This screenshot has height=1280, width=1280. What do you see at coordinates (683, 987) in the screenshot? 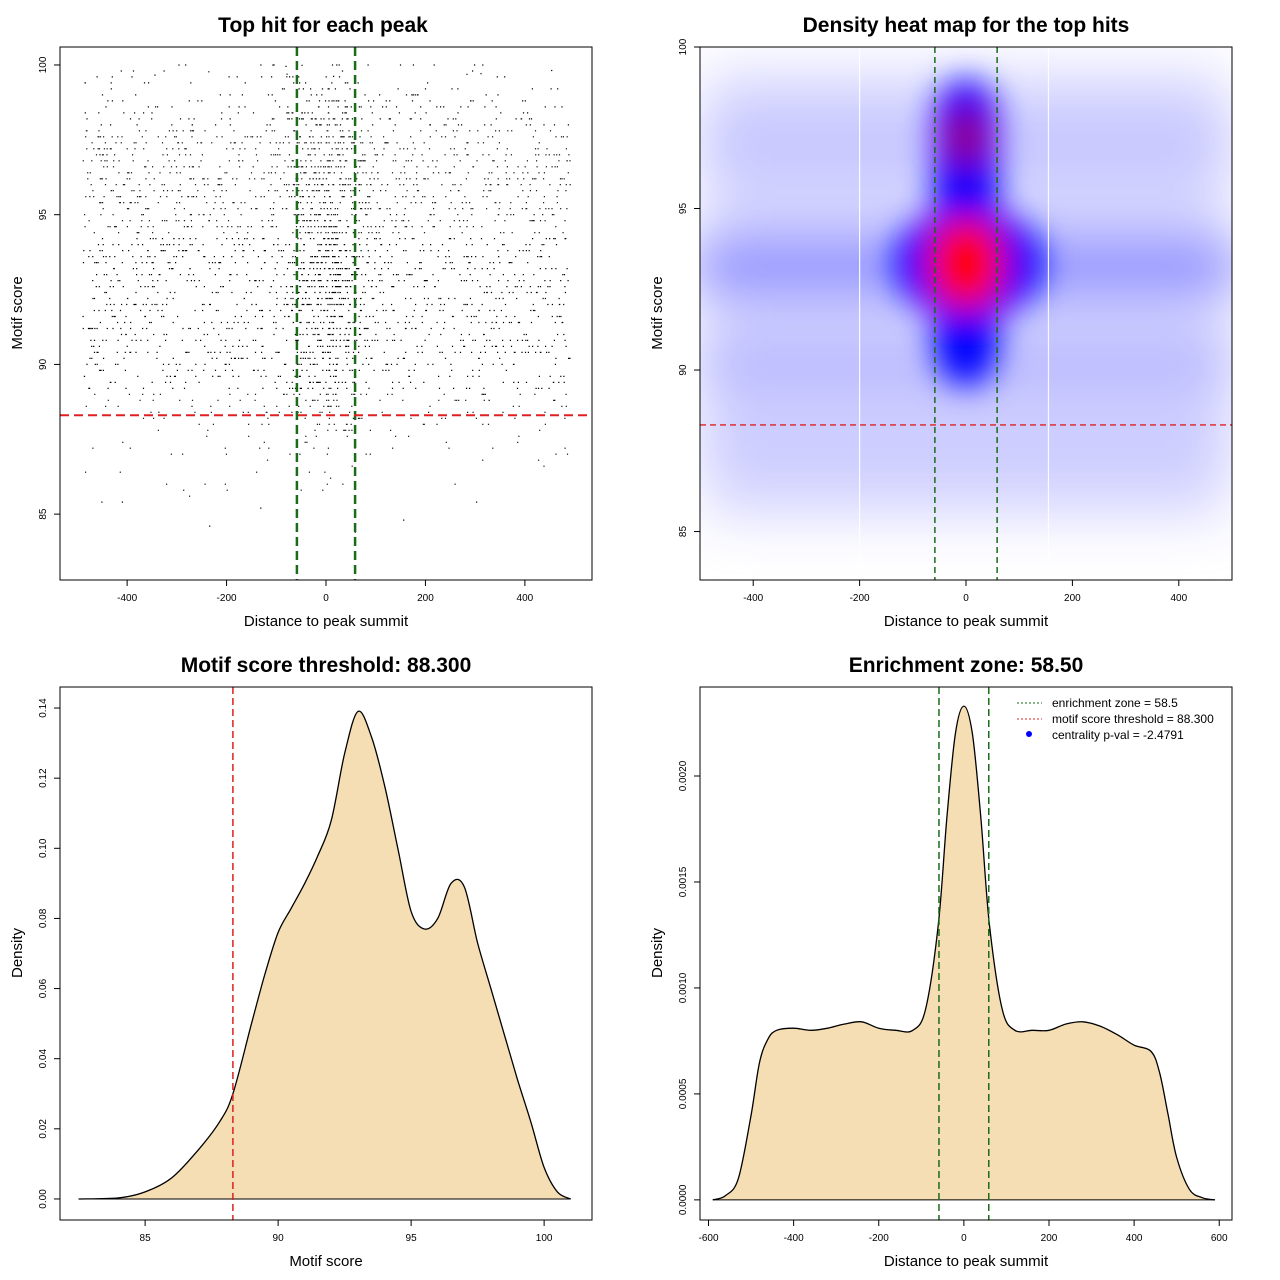
I see `y-tick-label: 0.0010` at bounding box center [683, 987].